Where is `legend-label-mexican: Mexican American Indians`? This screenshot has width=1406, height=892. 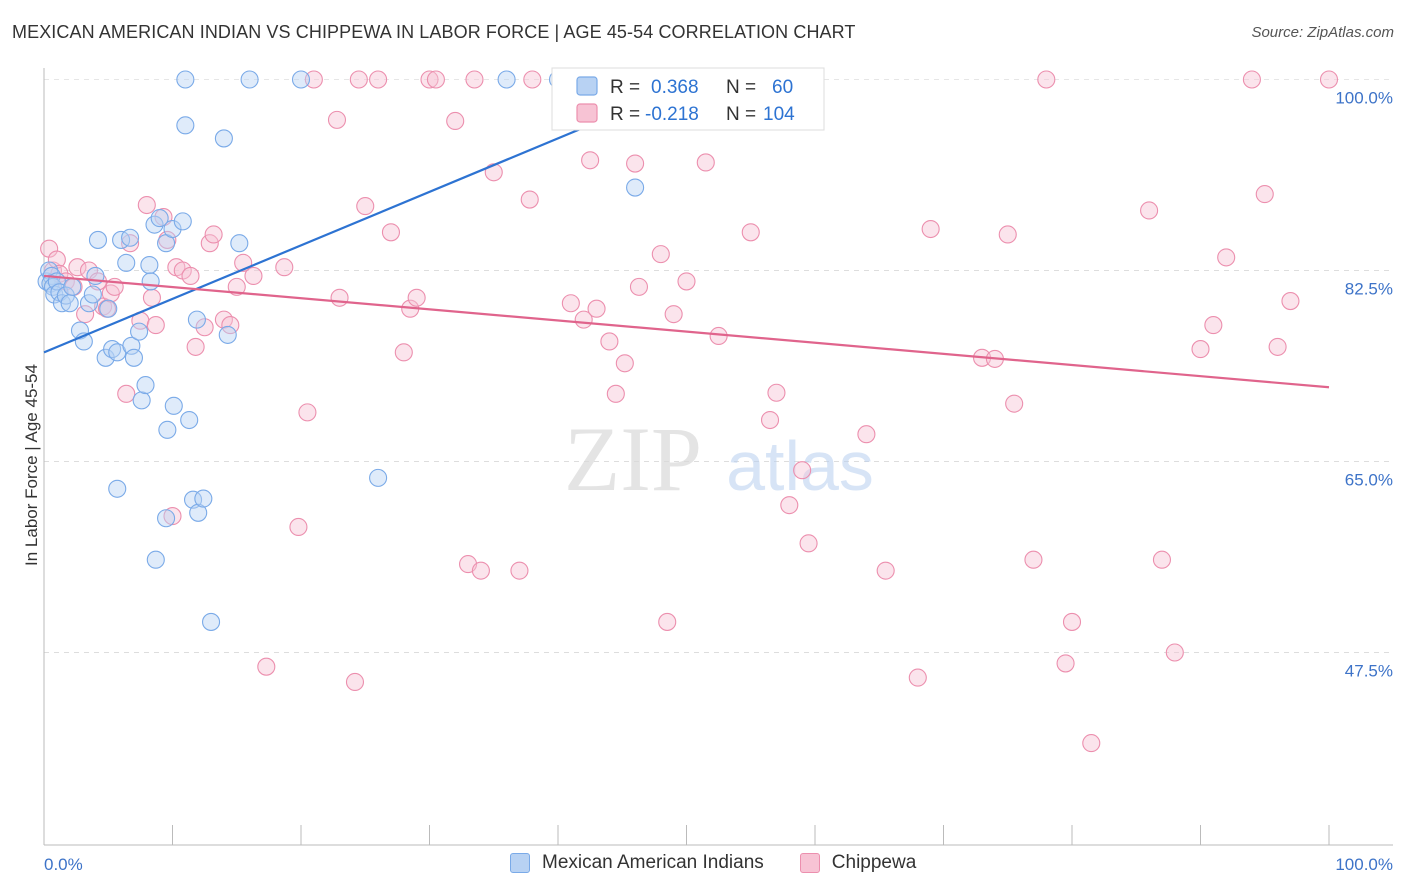 legend-label-mexican: Mexican American Indians is located at coordinates (653, 862).